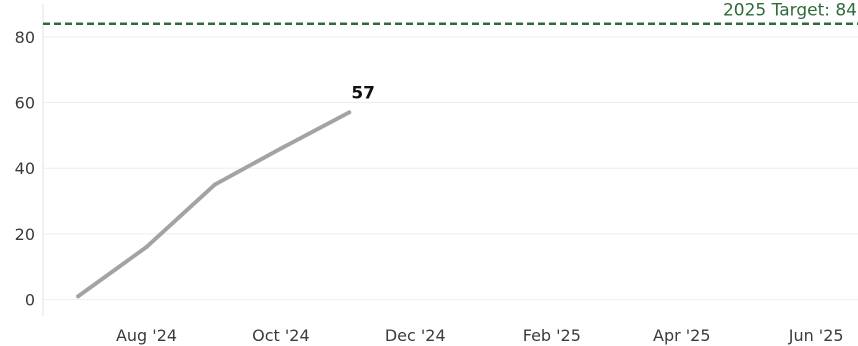 The width and height of the screenshot is (858, 346). What do you see at coordinates (30, 300) in the screenshot?
I see `y-tick-label-0: 0` at bounding box center [30, 300].